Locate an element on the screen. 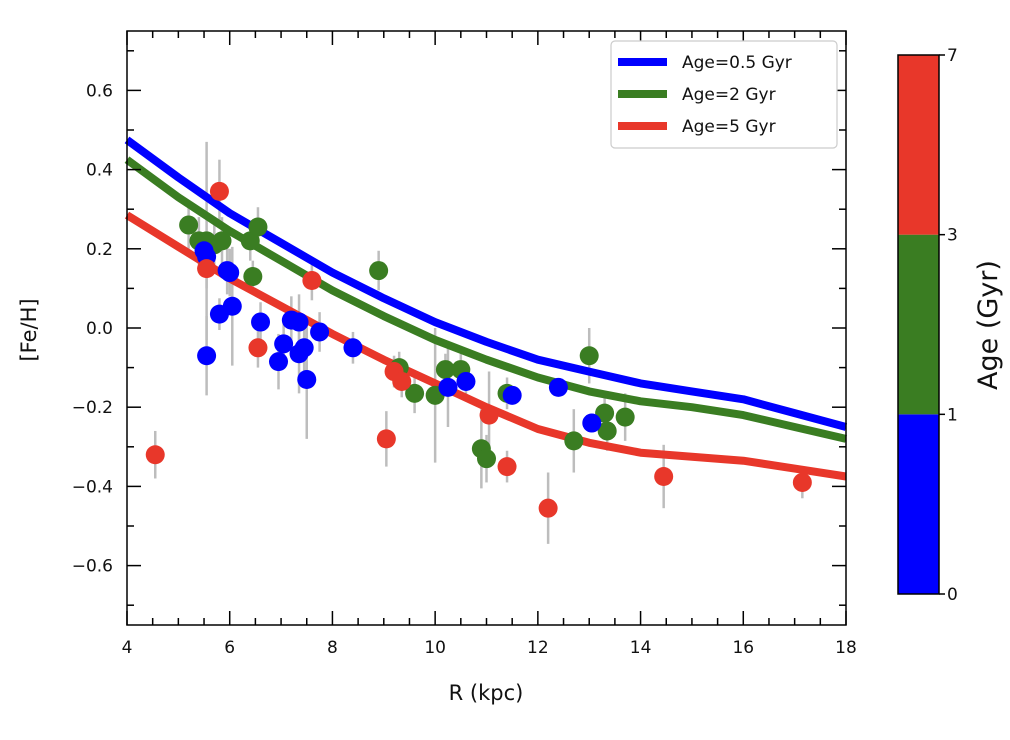  x-tick-label: 6 is located at coordinates (229, 648).